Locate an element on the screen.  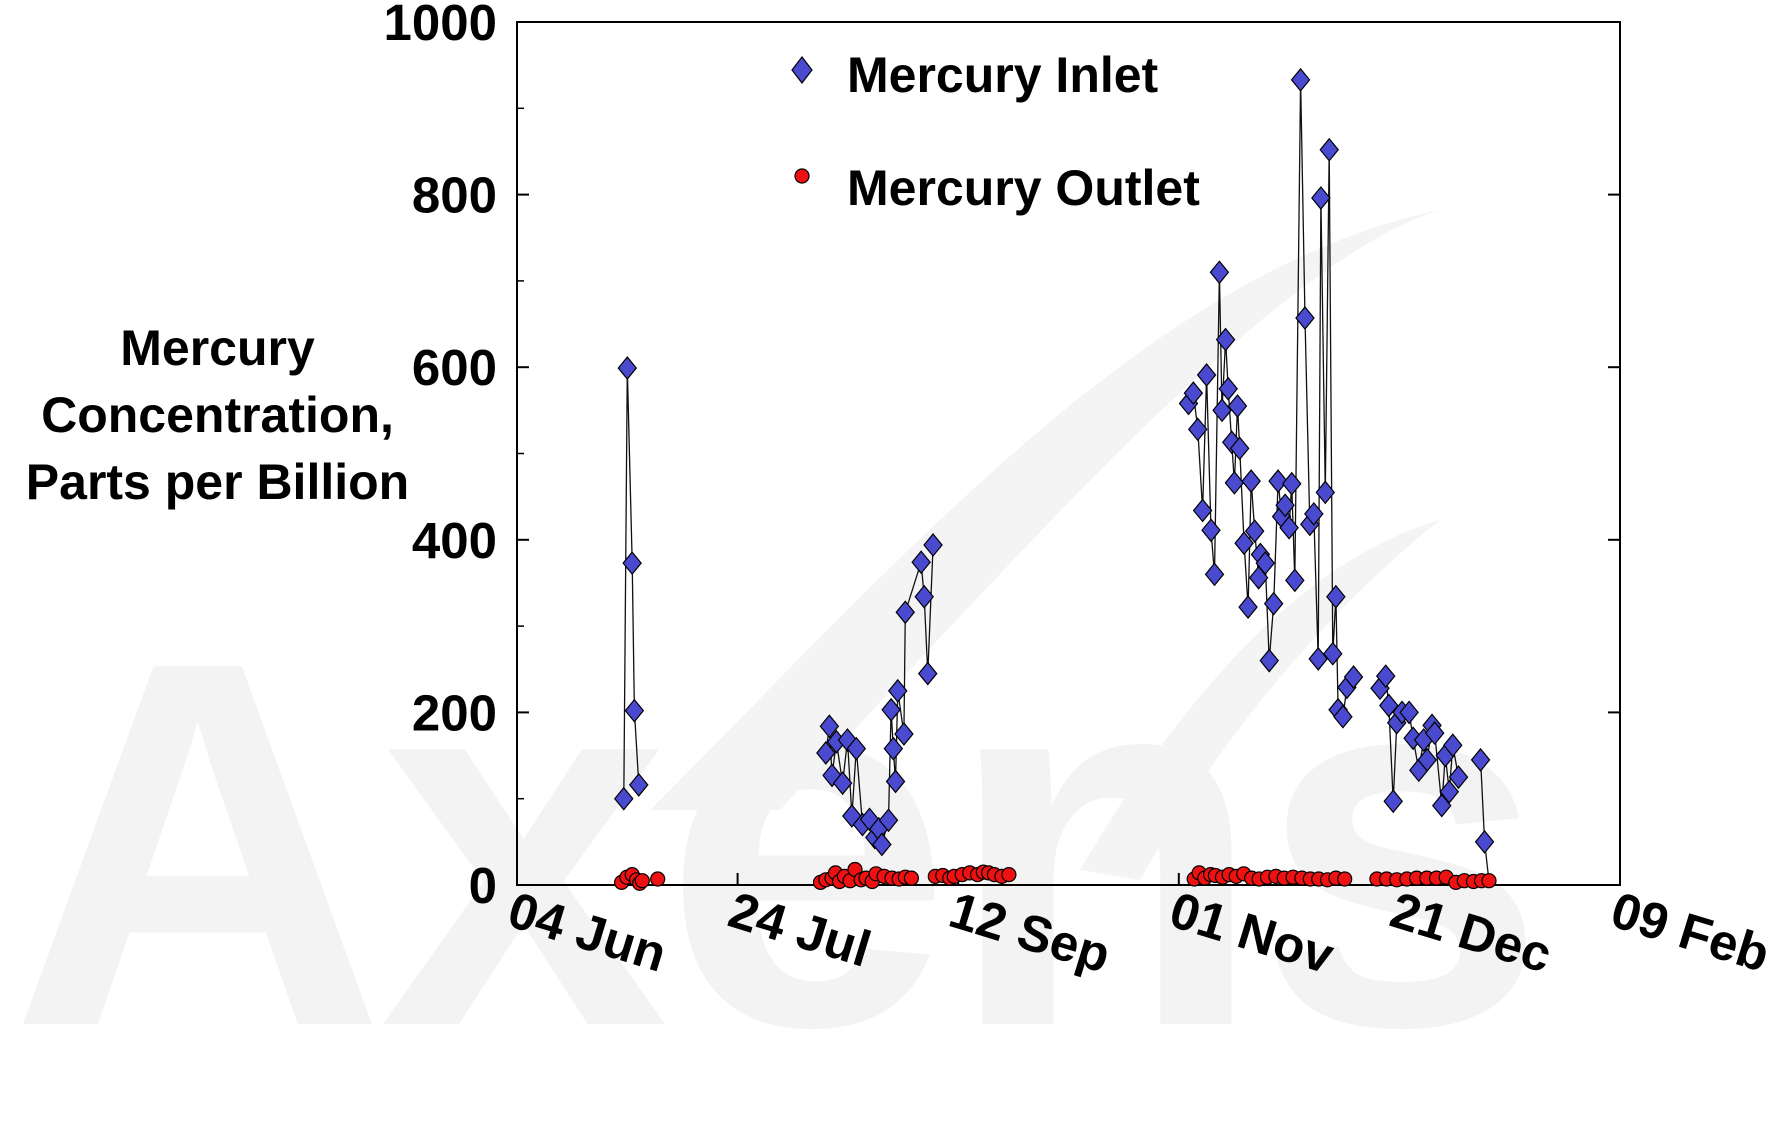
y-tick-label-1000: 1000 is located at coordinates (440, 25).